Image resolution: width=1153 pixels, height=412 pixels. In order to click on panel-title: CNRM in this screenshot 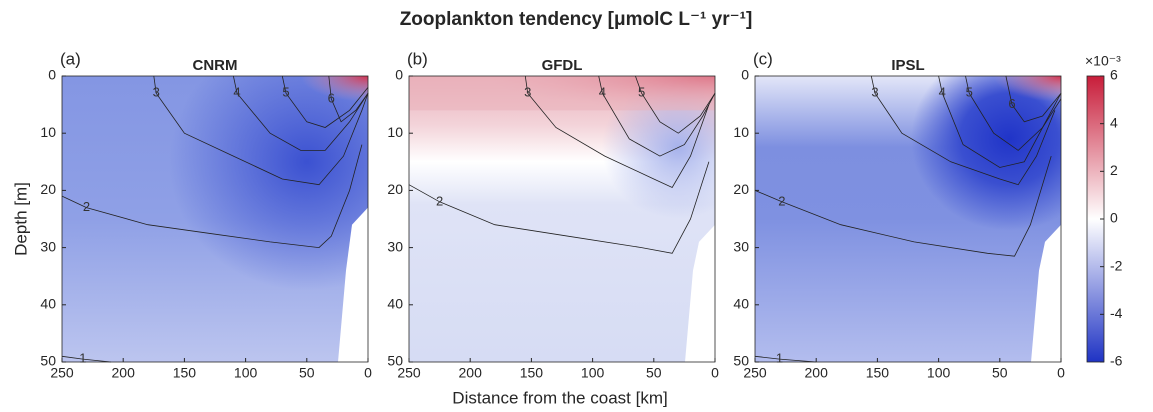, I will do `click(215, 65)`.